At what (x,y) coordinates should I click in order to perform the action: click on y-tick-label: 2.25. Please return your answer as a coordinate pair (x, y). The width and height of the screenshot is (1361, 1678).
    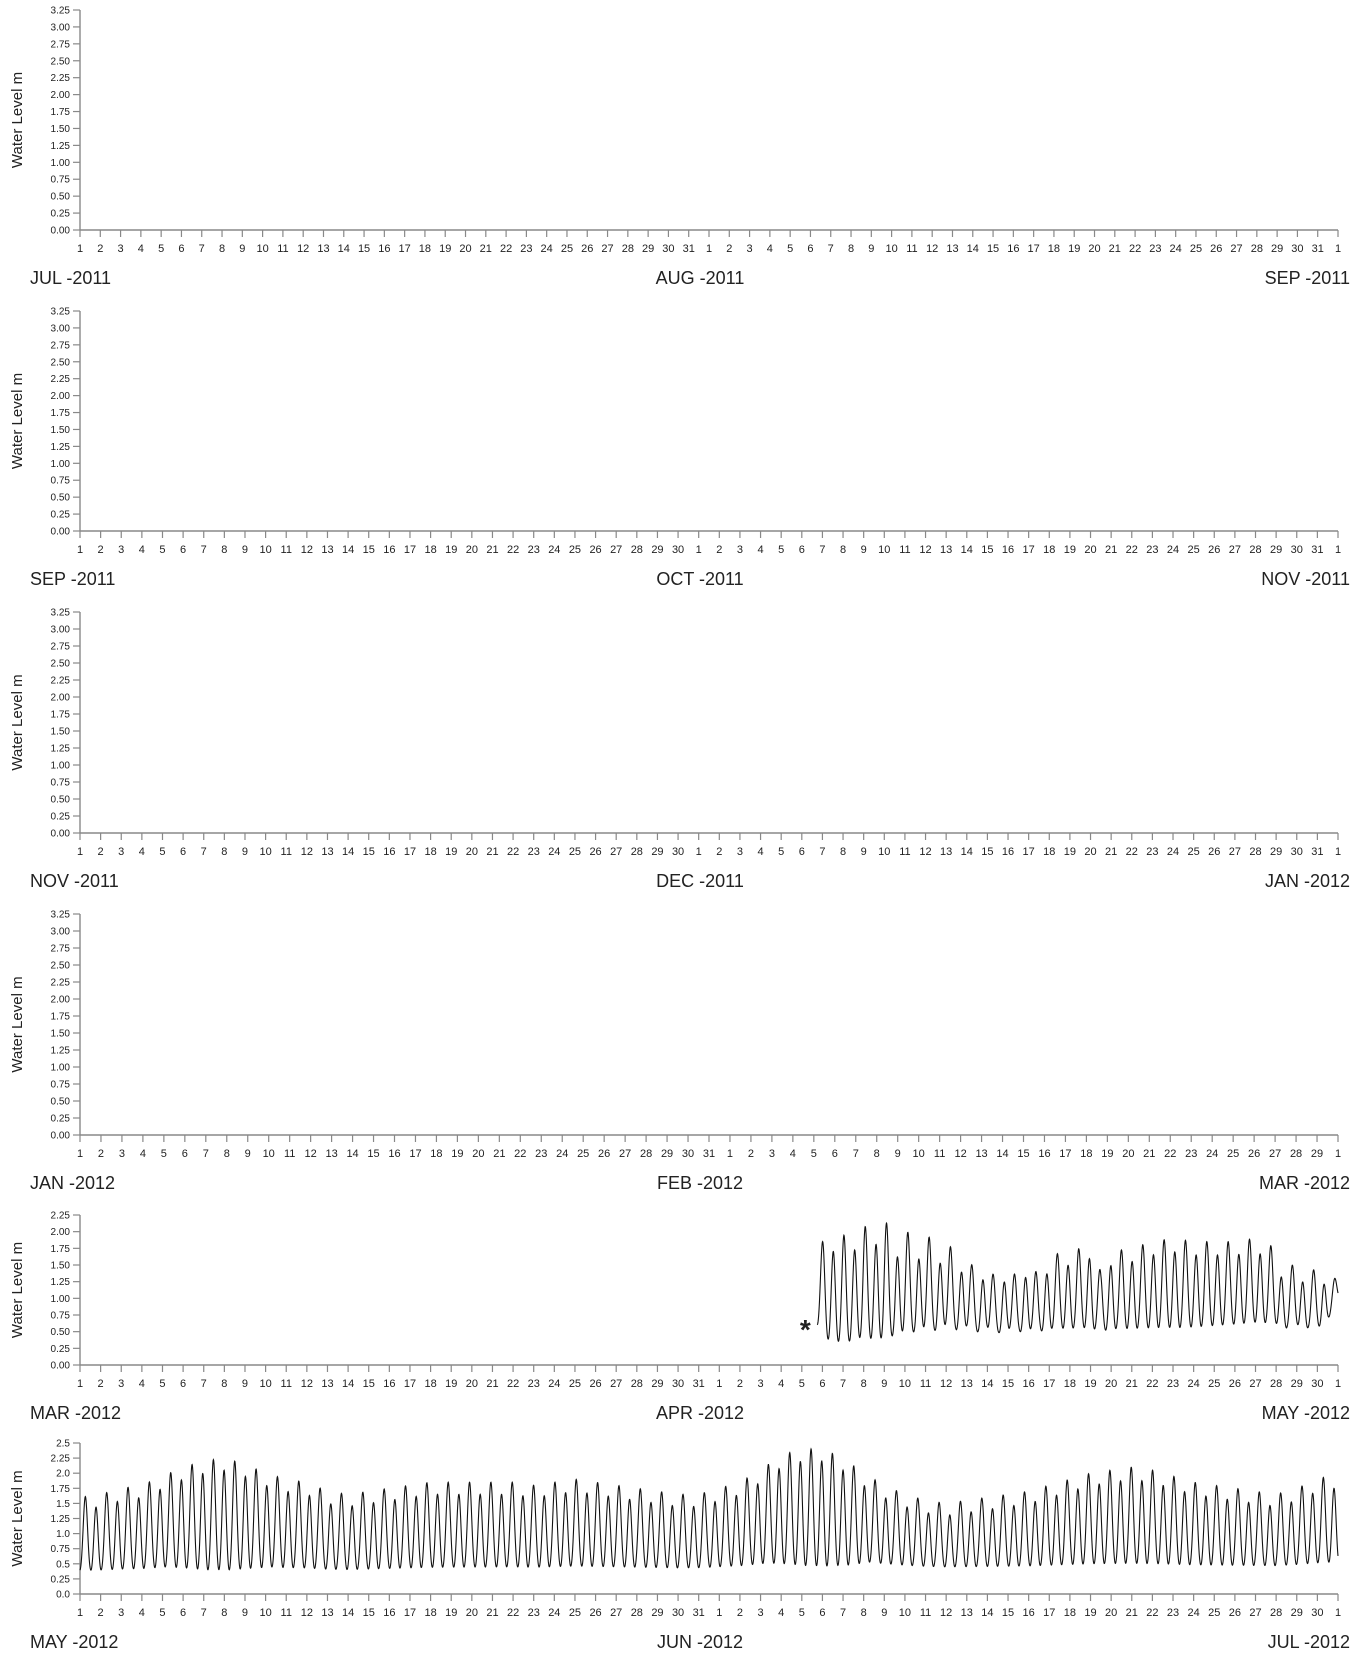
    Looking at the image, I should click on (61, 1216).